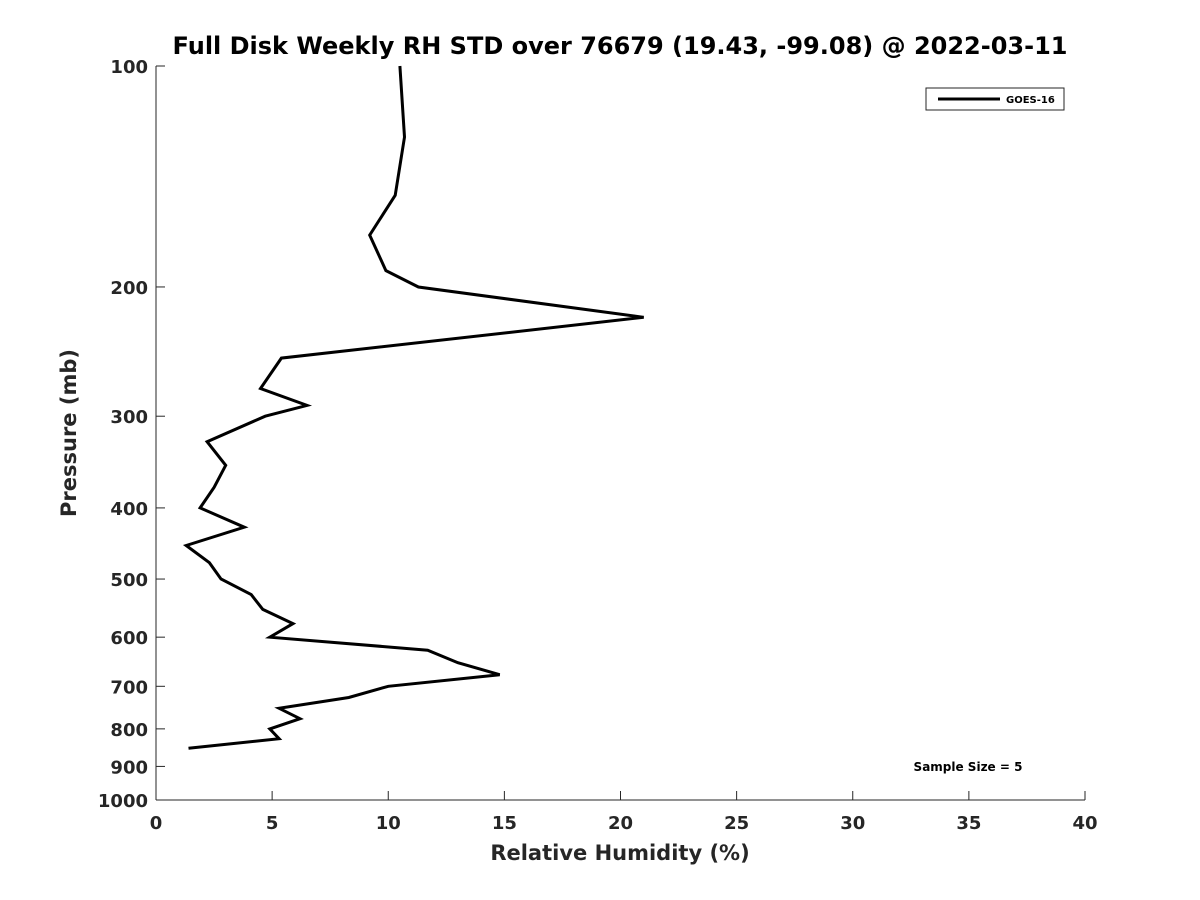  I want to click on y-tick-label-900: 900, so click(129, 767).